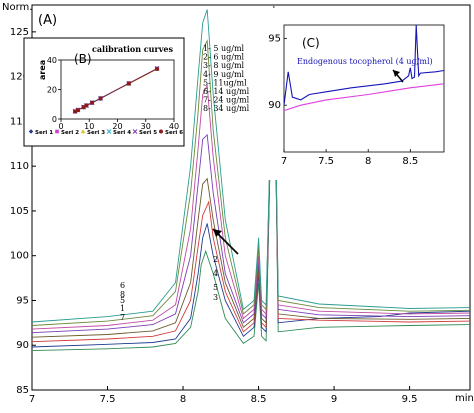 The width and height of the screenshot is (474, 413). Describe the element at coordinates (52, 90) in the screenshot. I see `inset-b-y-tick-label: 20` at that location.